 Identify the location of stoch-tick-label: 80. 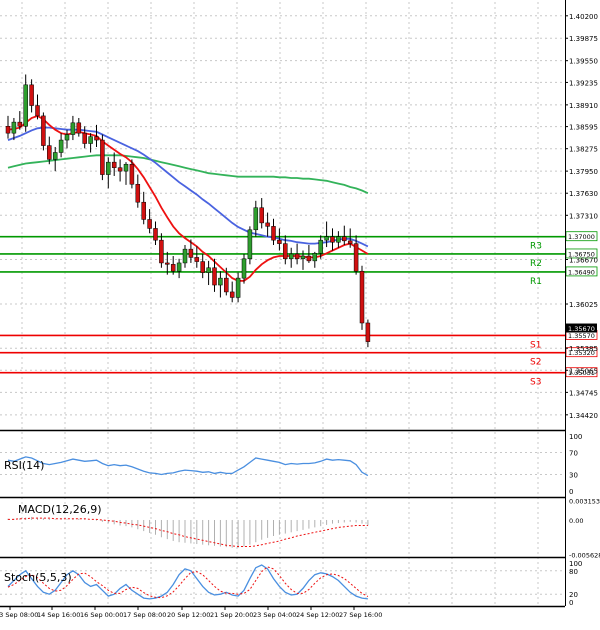
(573, 572).